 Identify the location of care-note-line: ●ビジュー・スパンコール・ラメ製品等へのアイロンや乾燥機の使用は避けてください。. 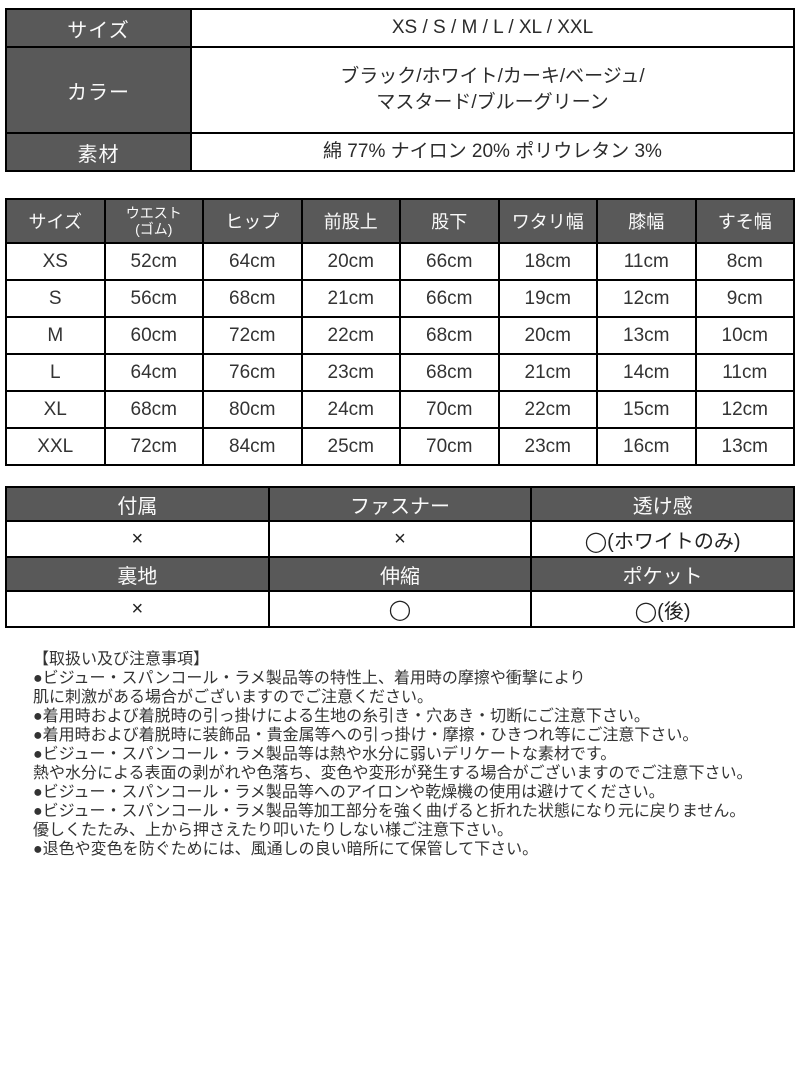
(349, 792).